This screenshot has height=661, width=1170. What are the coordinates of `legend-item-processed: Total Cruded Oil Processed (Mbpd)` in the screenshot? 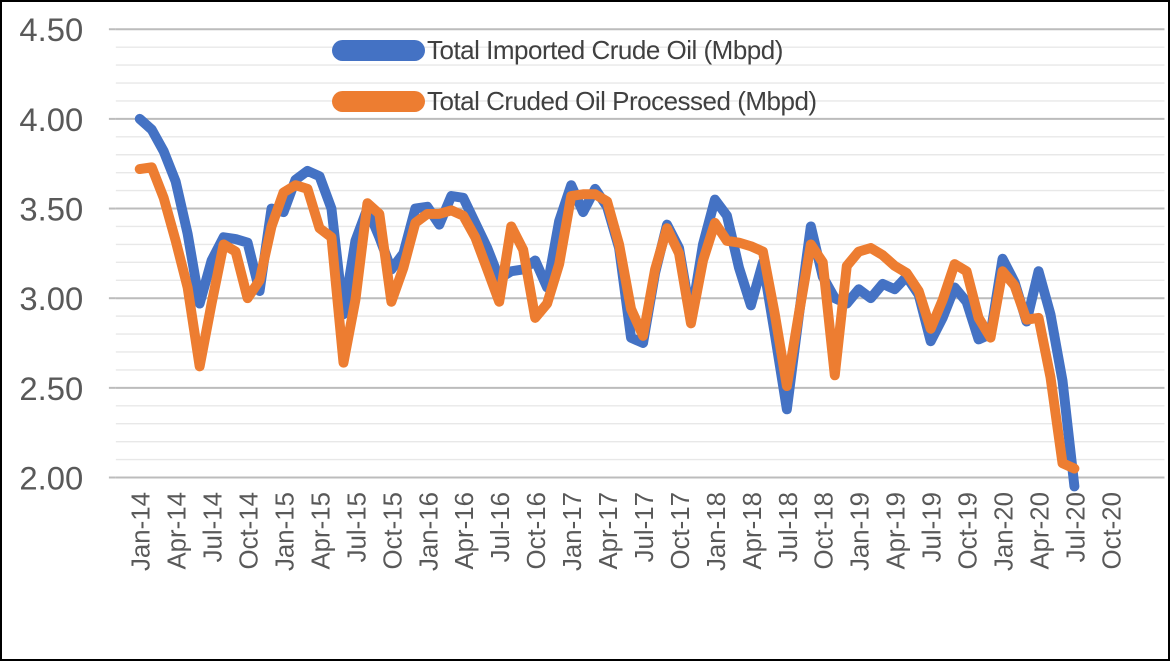 It's located at (574, 101).